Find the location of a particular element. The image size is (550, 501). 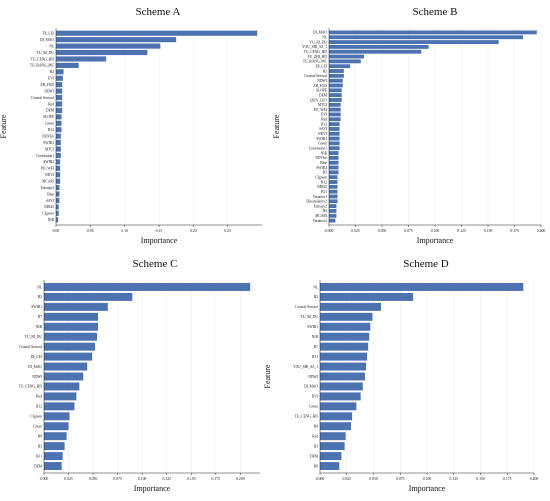

bar-b9 is located at coordinates (55, 436).